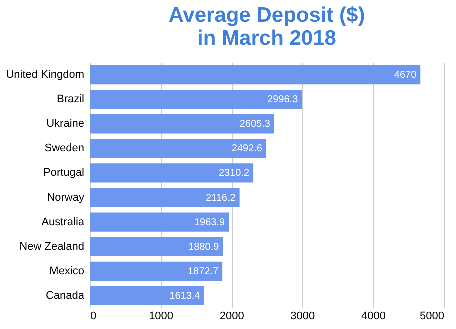 The image size is (456, 329). Describe the element at coordinates (93, 316) in the screenshot. I see `x-tick-label: 0` at that location.